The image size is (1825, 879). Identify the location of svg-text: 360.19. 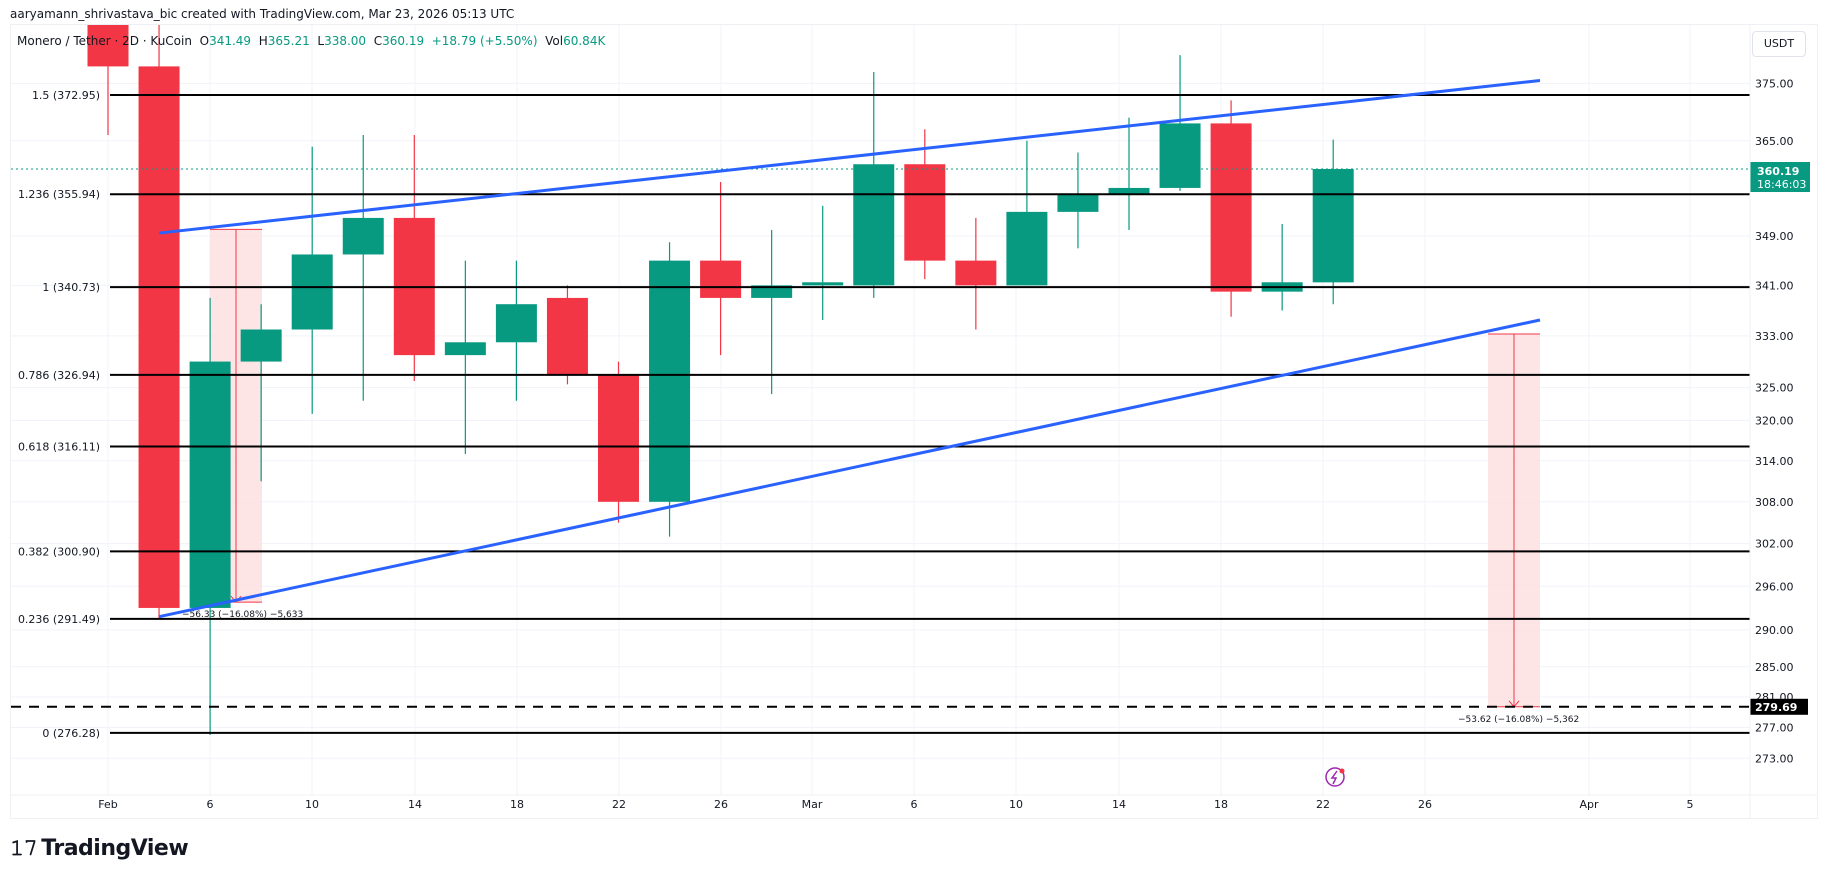
(1778, 171).